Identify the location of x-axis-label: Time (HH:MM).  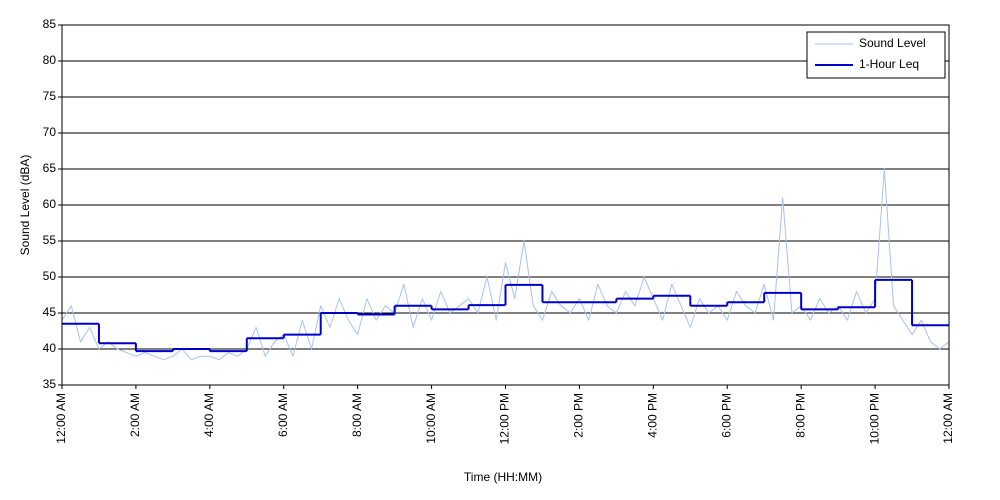
(503, 477).